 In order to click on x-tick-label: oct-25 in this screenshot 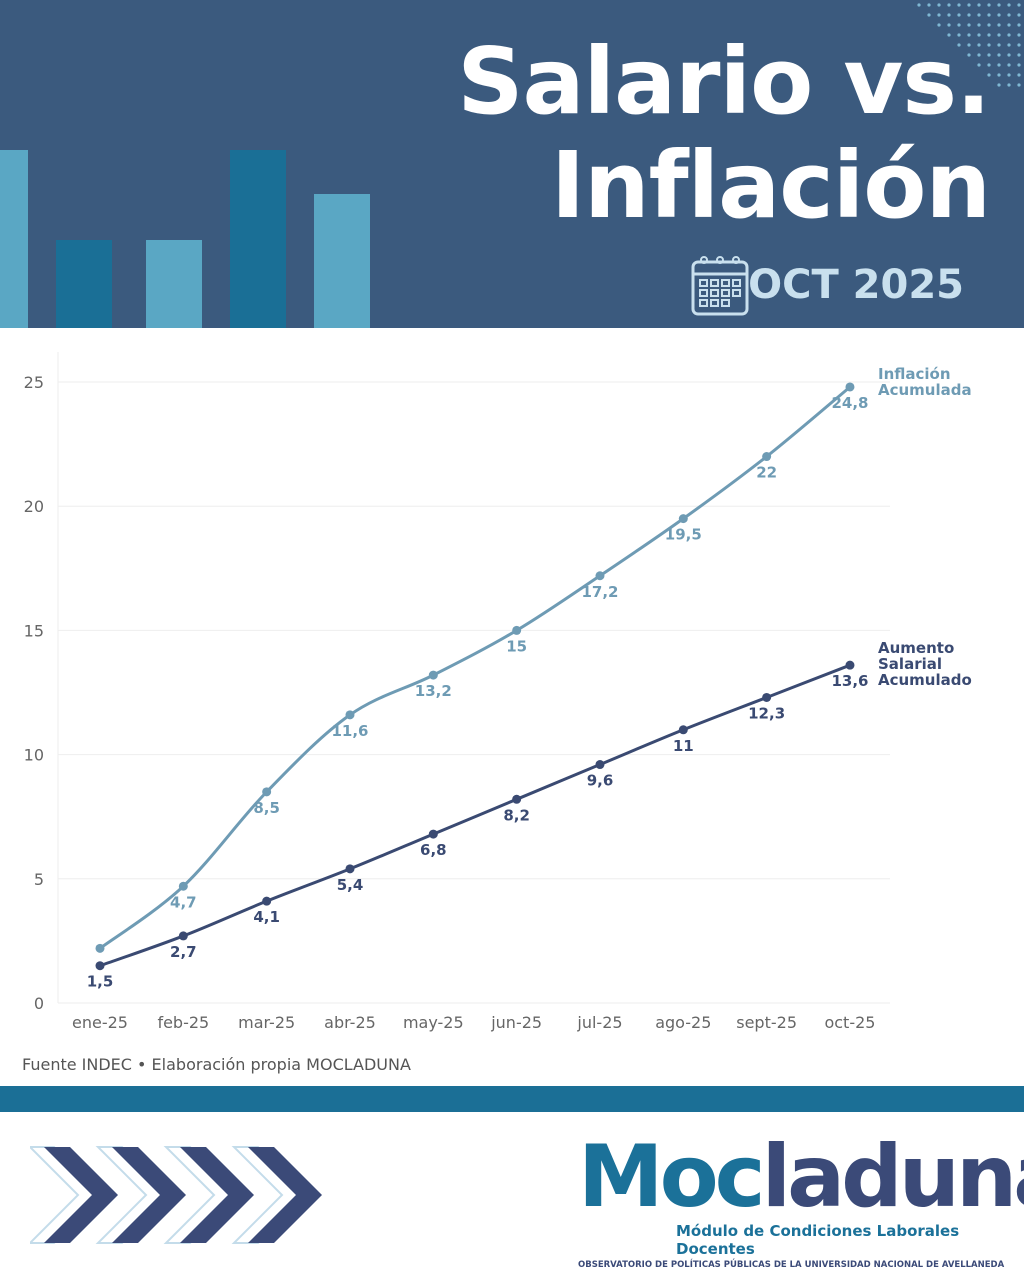, I will do `click(849, 1022)`.